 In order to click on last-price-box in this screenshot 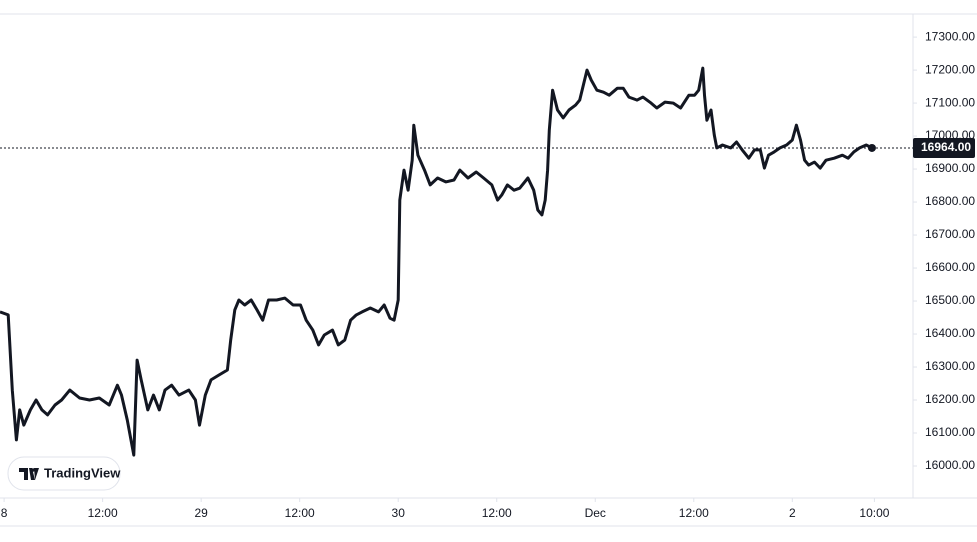, I will do `click(944, 147)`.